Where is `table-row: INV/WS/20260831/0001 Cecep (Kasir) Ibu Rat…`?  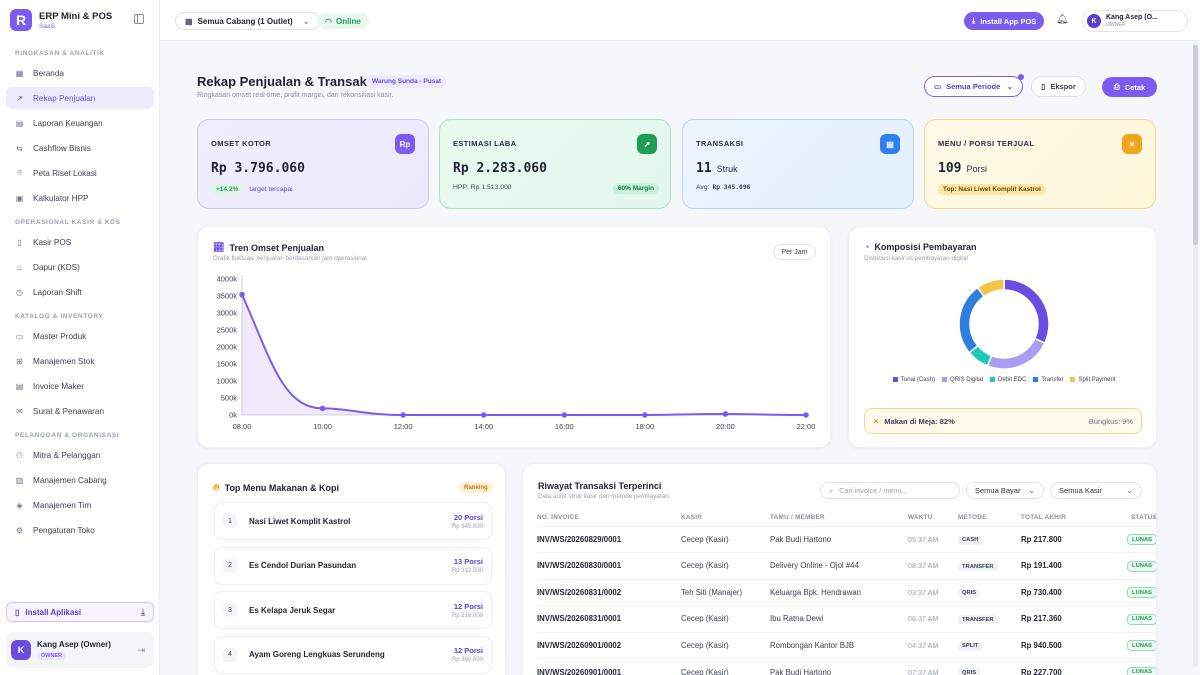
table-row: INV/WS/20260831/0001 Cecep (Kasir) Ibu Rat… is located at coordinates (846, 618).